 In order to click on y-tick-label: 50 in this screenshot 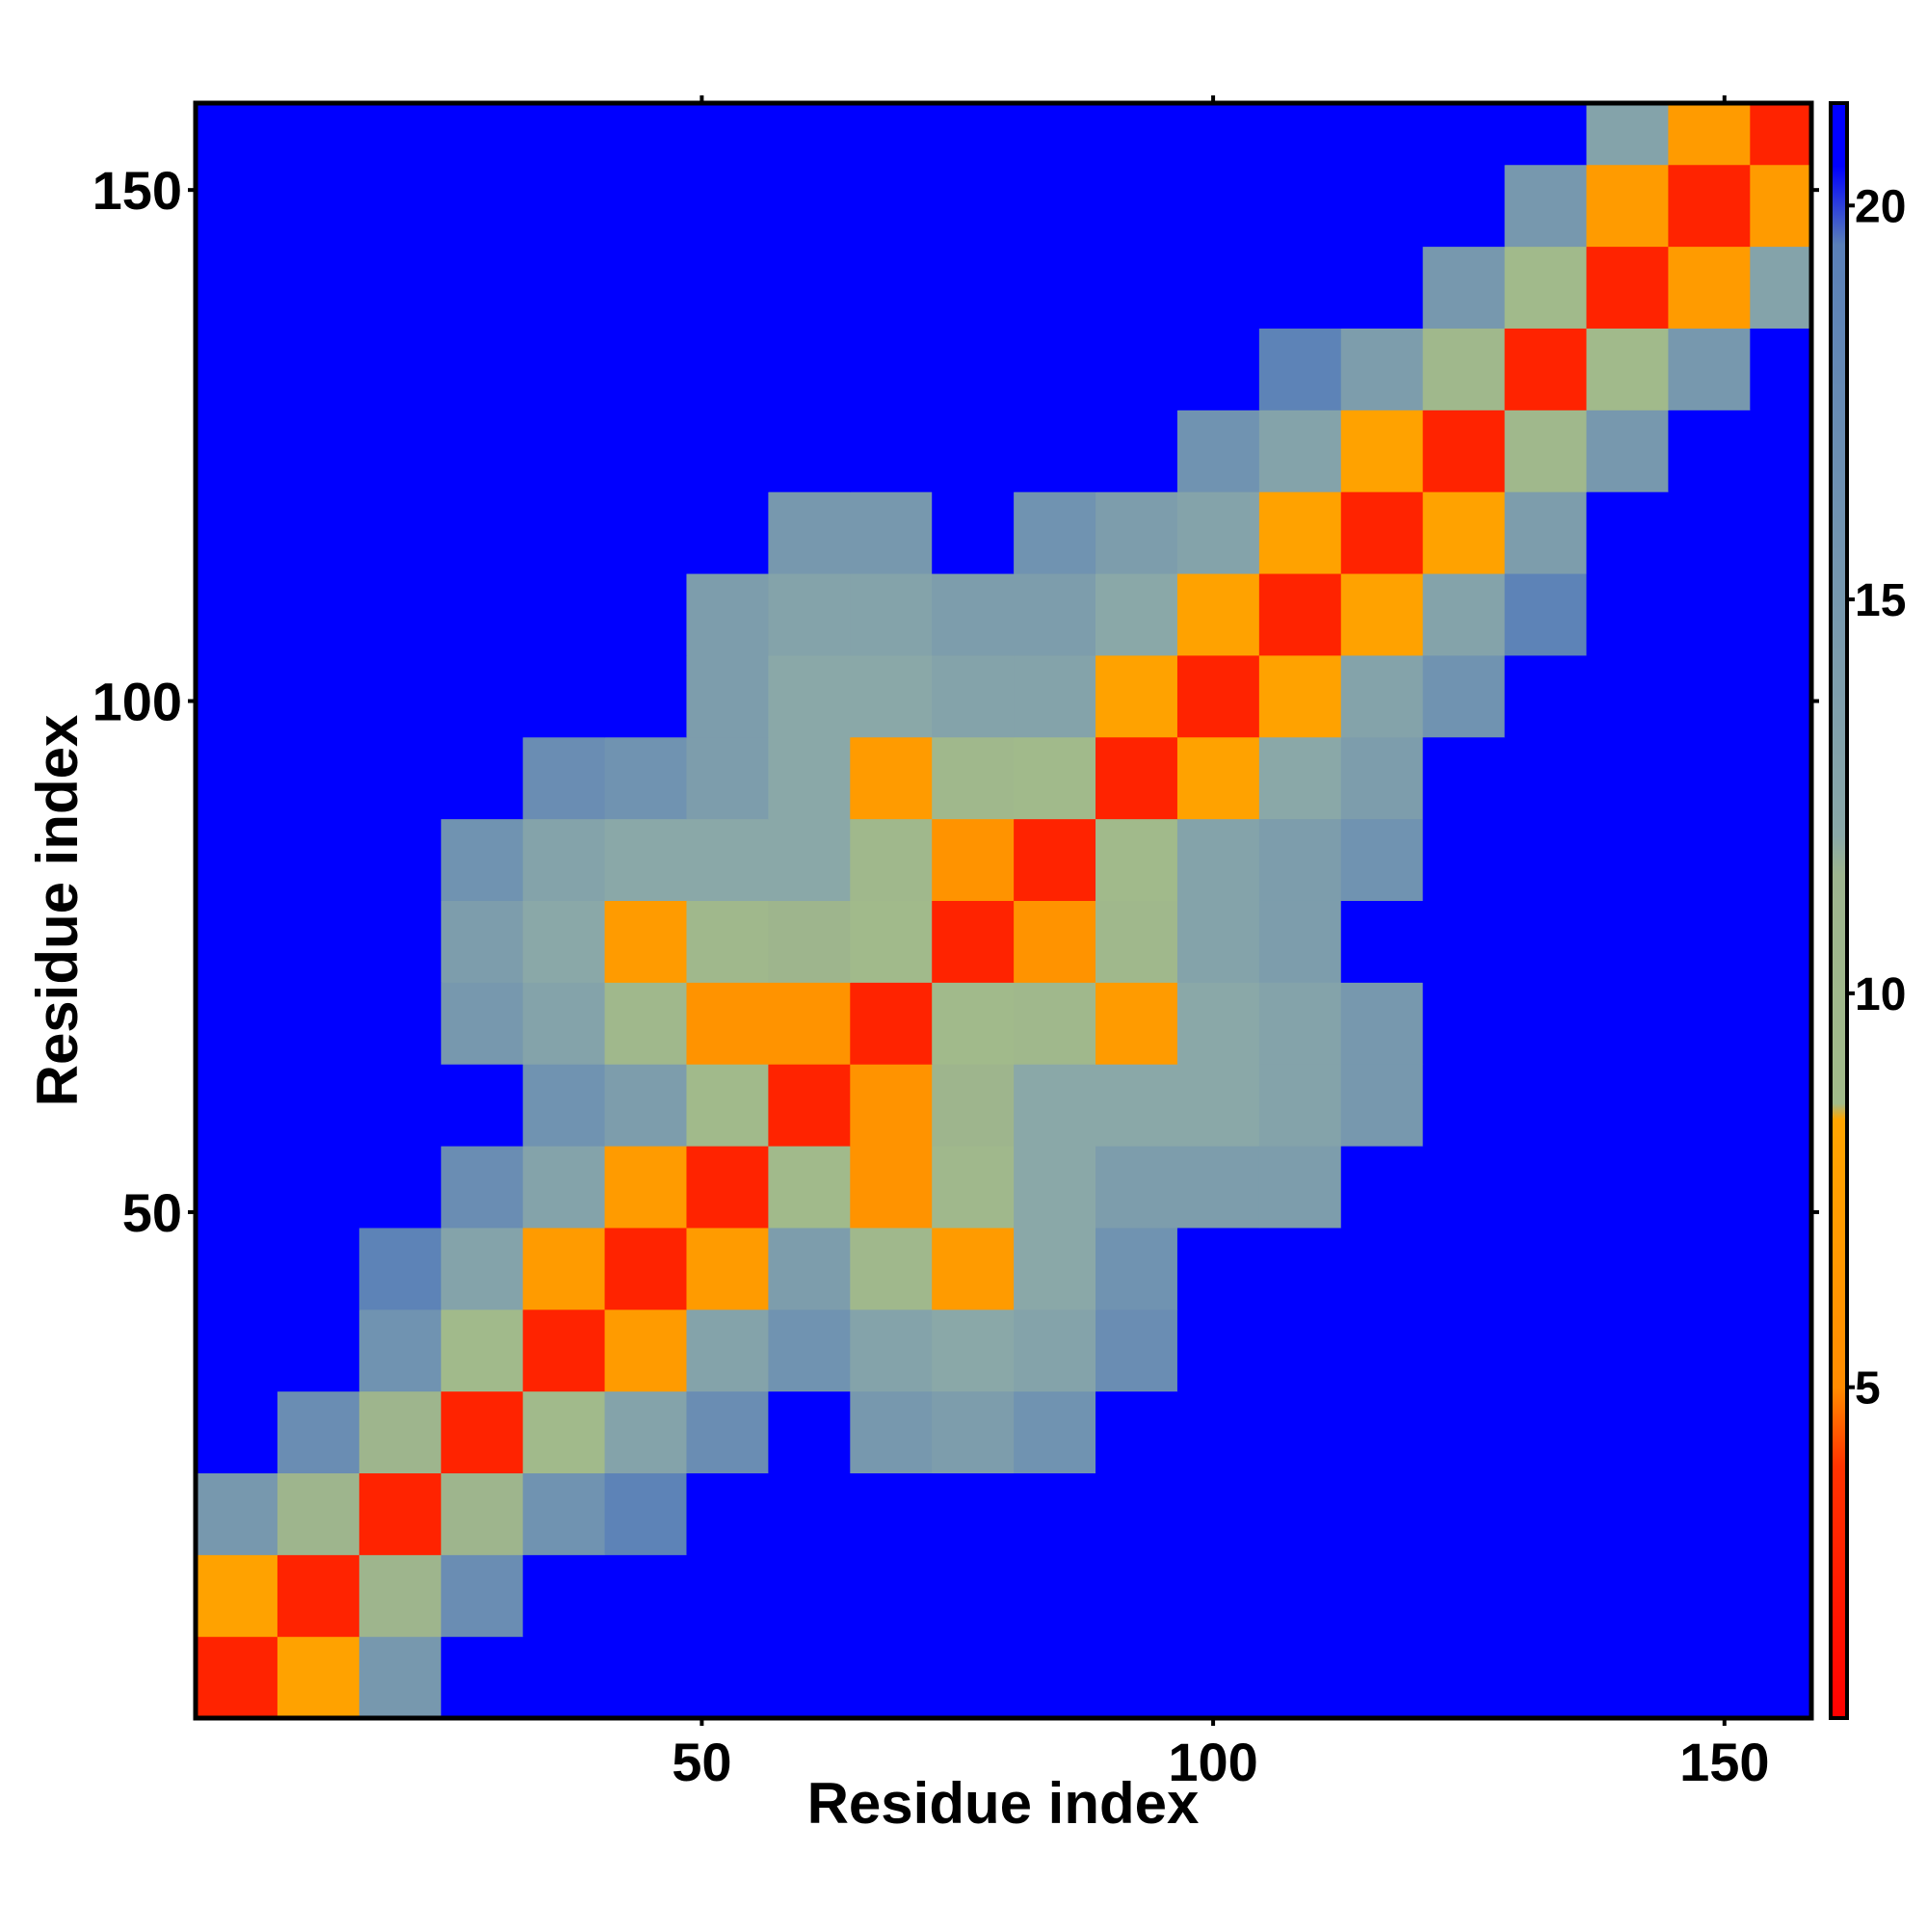, I will do `click(152, 1212)`.